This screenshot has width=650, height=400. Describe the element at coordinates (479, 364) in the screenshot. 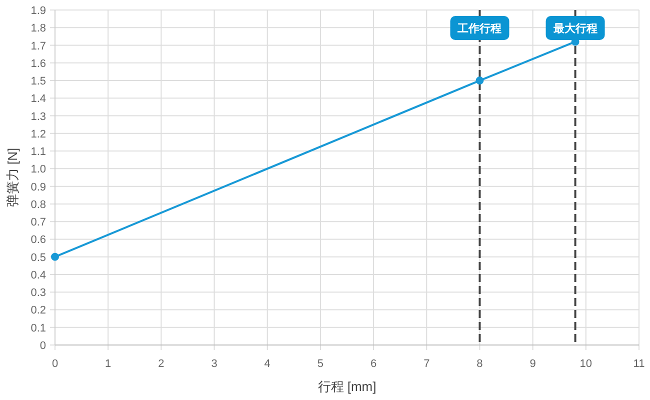

I see `x-tick-label: 8` at that location.